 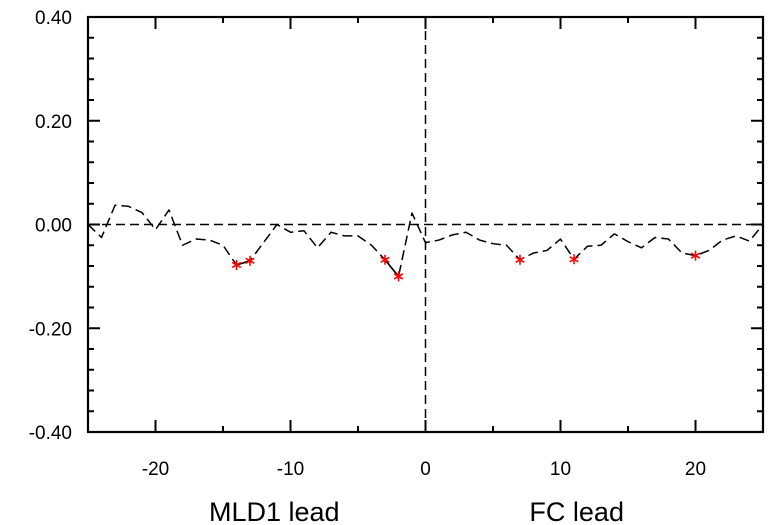 I want to click on x-tick-label: 0, so click(x=425, y=469).